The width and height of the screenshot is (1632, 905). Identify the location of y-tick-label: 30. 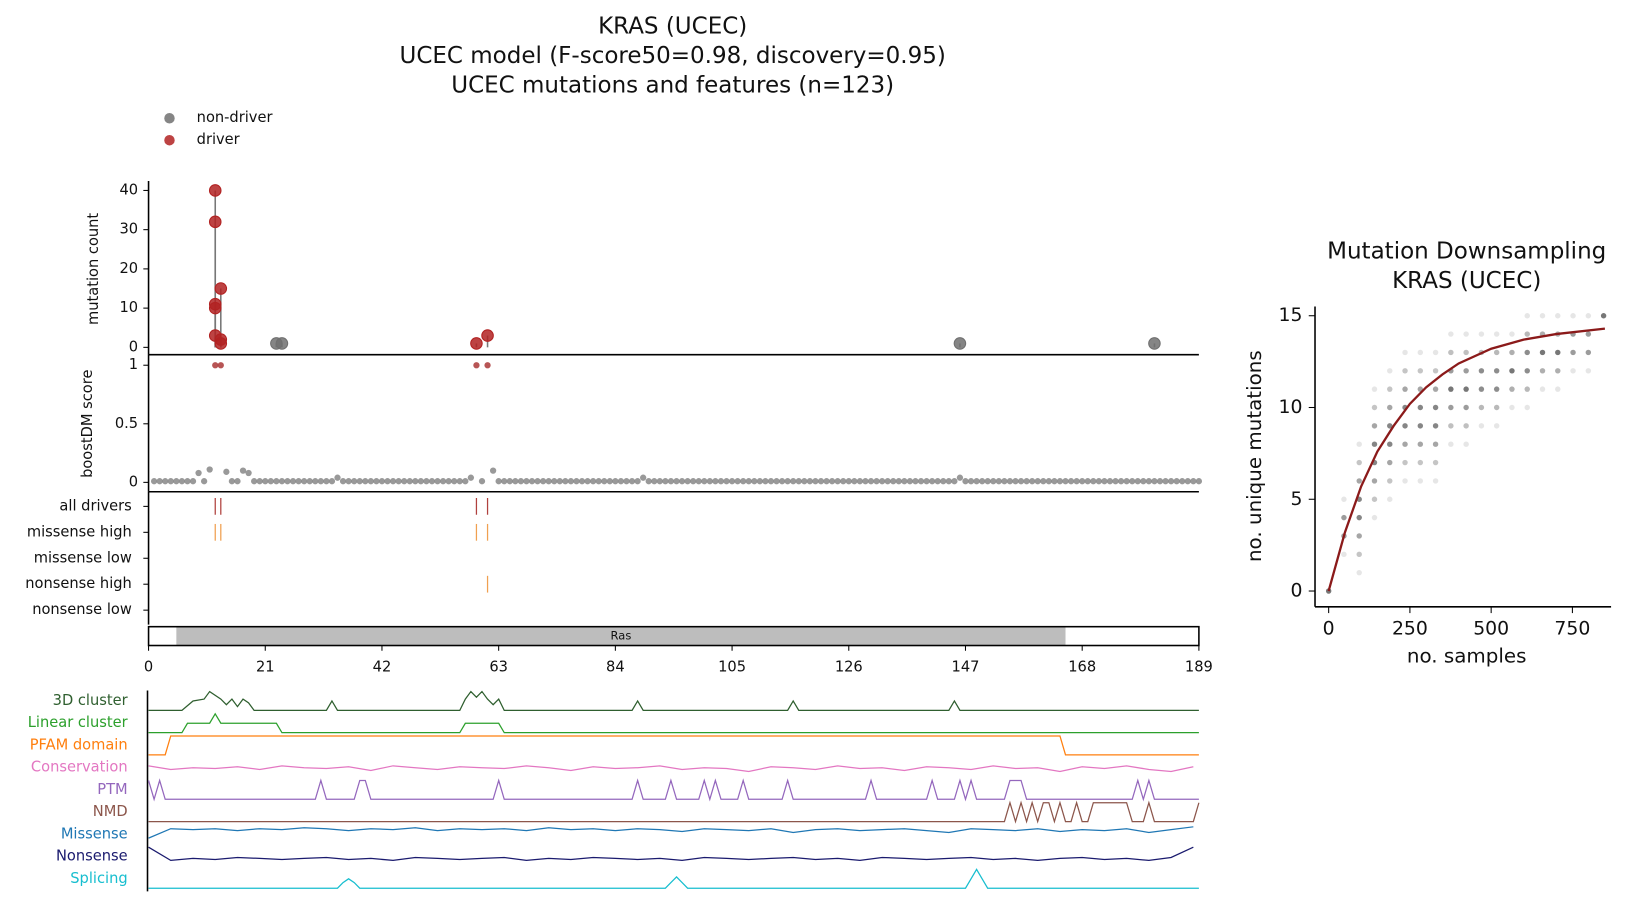
(128, 229).